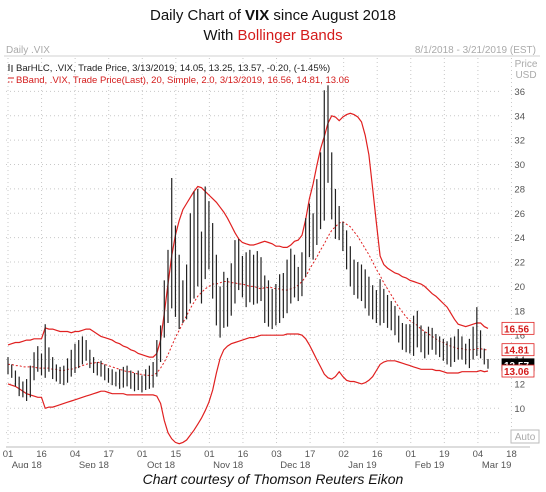 The height and width of the screenshot is (492, 546). Describe the element at coordinates (519, 116) in the screenshot. I see `y-tick-label-34: 34` at that location.